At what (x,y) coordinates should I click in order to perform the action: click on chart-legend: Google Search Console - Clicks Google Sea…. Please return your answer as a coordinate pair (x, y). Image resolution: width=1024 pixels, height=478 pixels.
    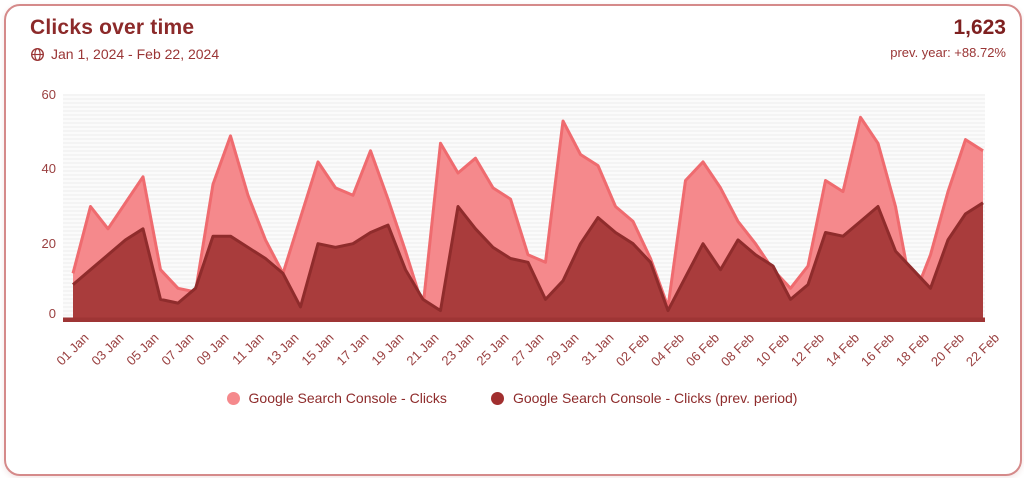
    Looking at the image, I should click on (512, 398).